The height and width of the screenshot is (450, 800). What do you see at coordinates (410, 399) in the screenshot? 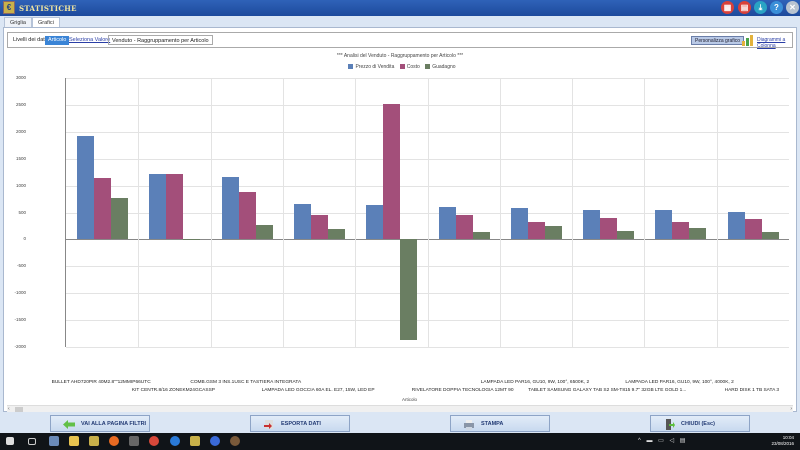
I see `x-axis-title: Articolo` at bounding box center [410, 399].